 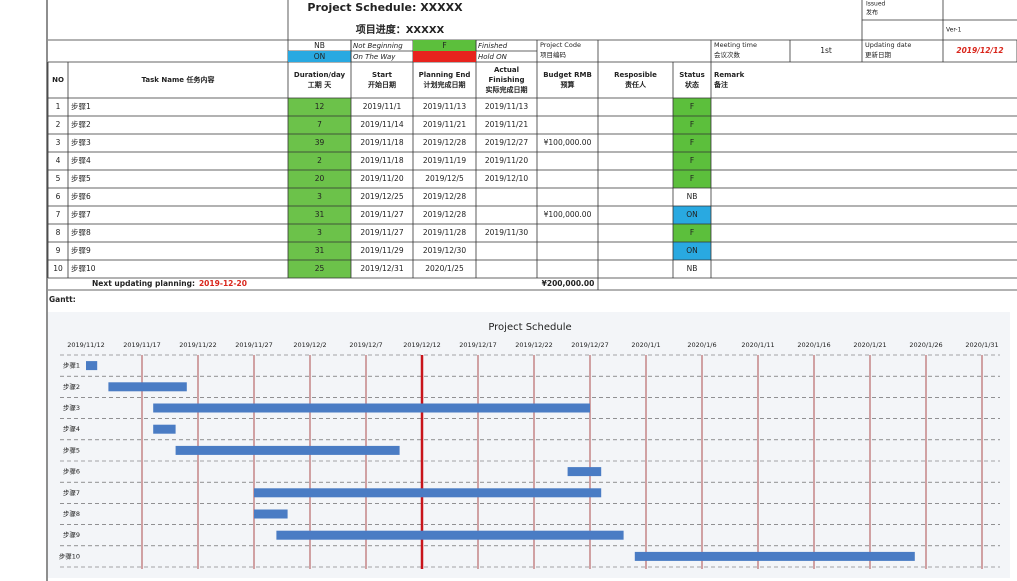 What do you see at coordinates (71, 471) in the screenshot?
I see `gantt-row-label: 步骤6` at bounding box center [71, 471].